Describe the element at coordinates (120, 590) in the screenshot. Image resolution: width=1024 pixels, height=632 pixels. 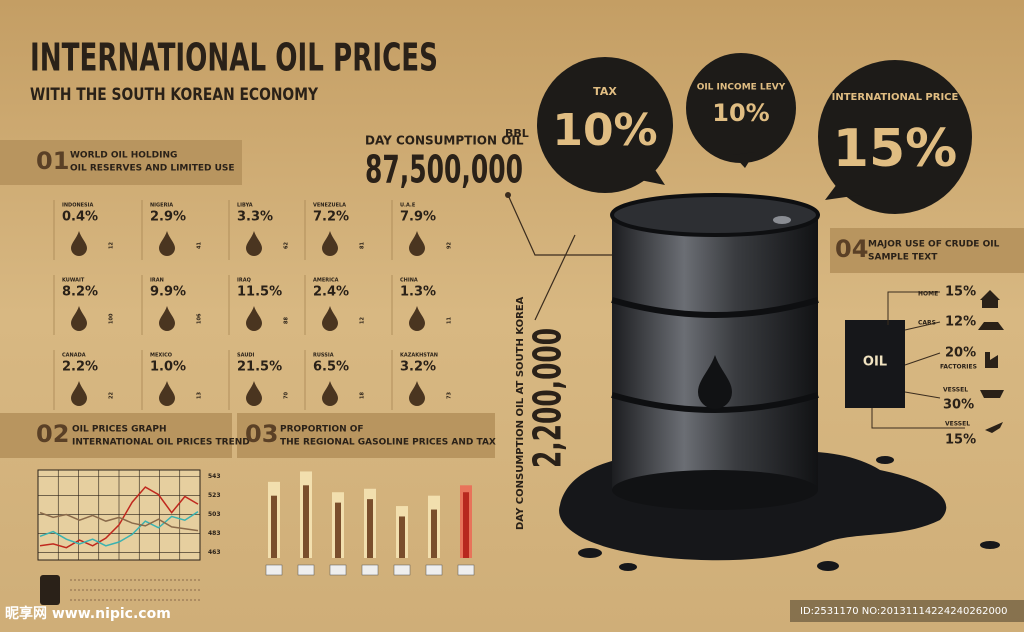
I see `price-legend` at that location.